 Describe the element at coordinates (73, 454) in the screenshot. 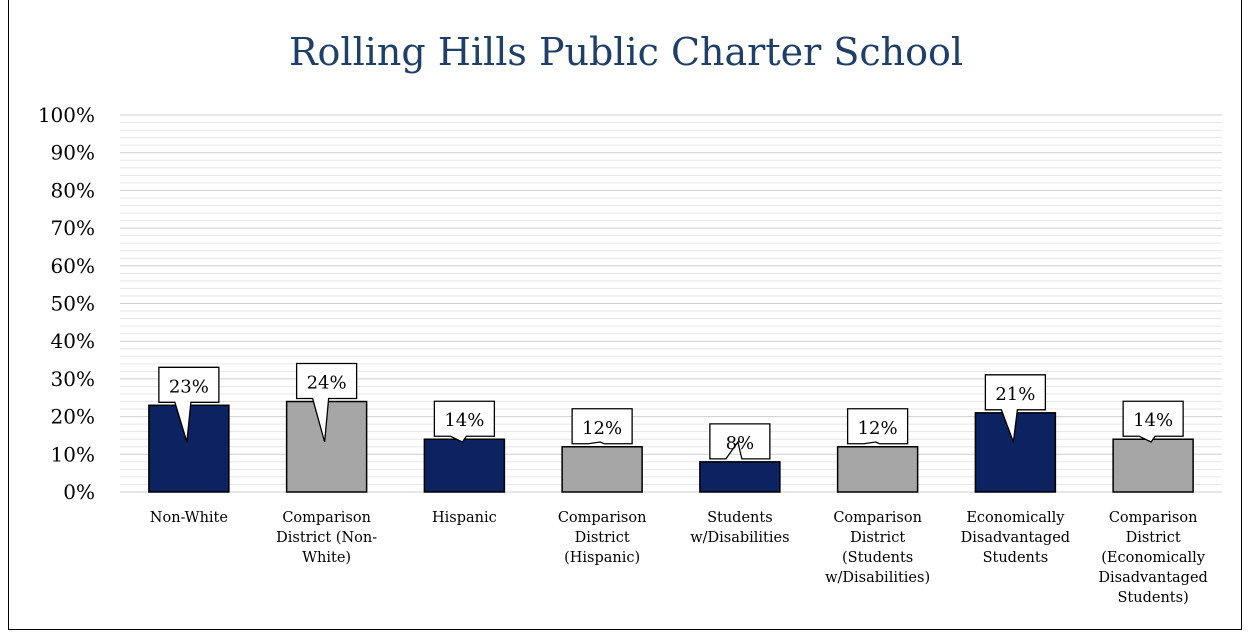

I see `y-tick-label: 10%` at that location.